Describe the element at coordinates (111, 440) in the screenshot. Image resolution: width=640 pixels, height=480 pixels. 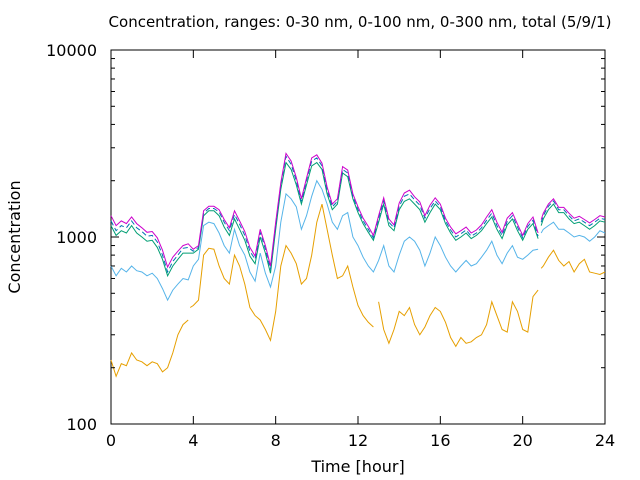
I see `x-tick-label: 0` at that location.